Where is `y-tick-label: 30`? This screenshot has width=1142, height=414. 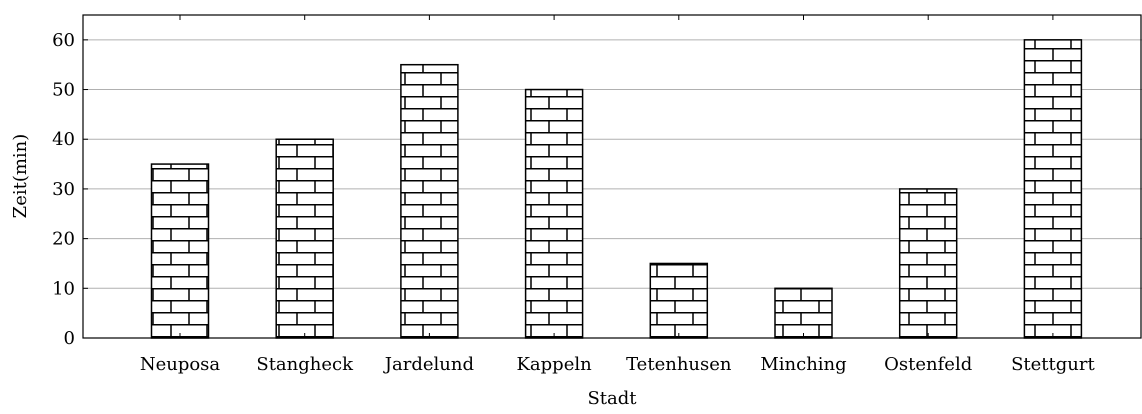 y-tick-label: 30 is located at coordinates (63, 189).